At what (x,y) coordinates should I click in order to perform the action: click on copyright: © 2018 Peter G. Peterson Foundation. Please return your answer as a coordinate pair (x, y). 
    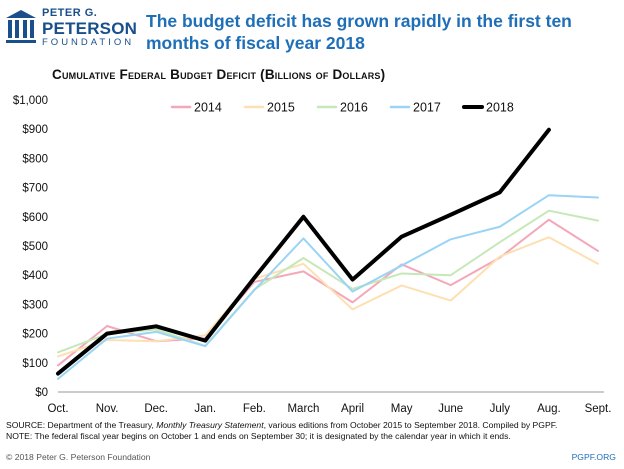
    Looking at the image, I should click on (78, 457).